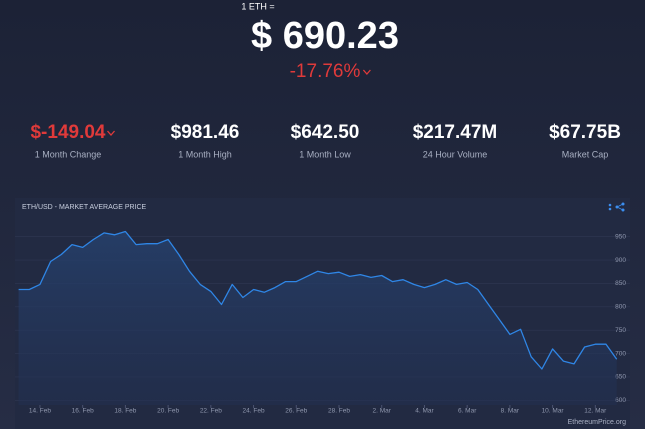 The height and width of the screenshot is (429, 645). What do you see at coordinates (455, 132) in the screenshot?
I see `stat-value: $217.47M` at bounding box center [455, 132].